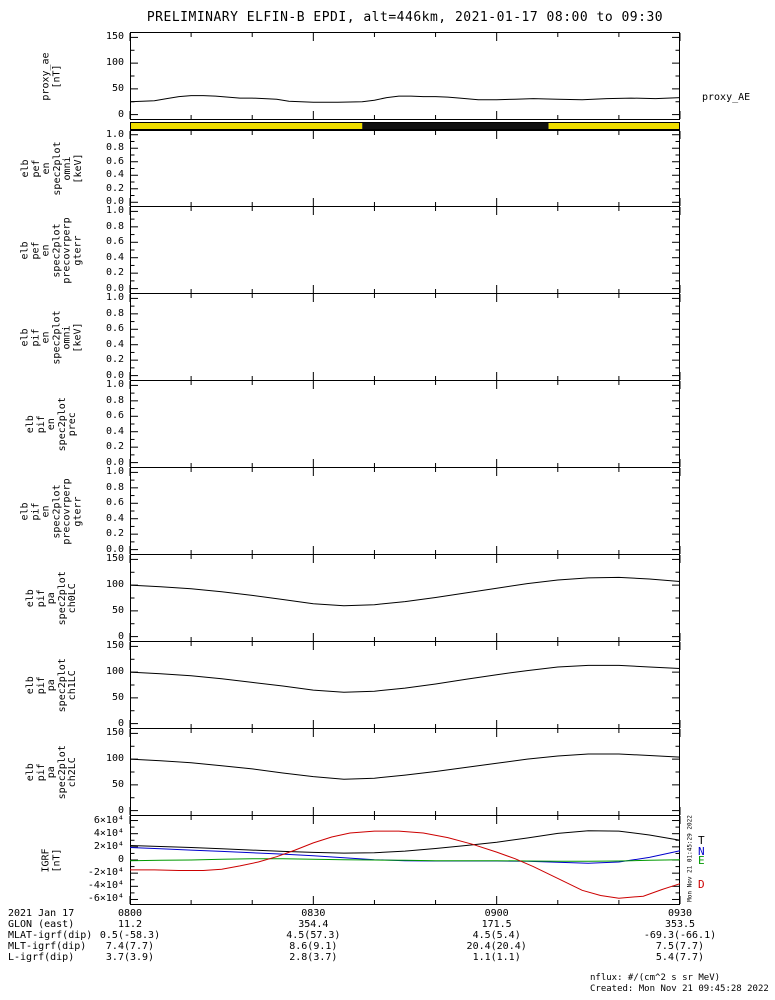 The image size is (775, 1000). I want to click on series-label-D: D, so click(701, 884).